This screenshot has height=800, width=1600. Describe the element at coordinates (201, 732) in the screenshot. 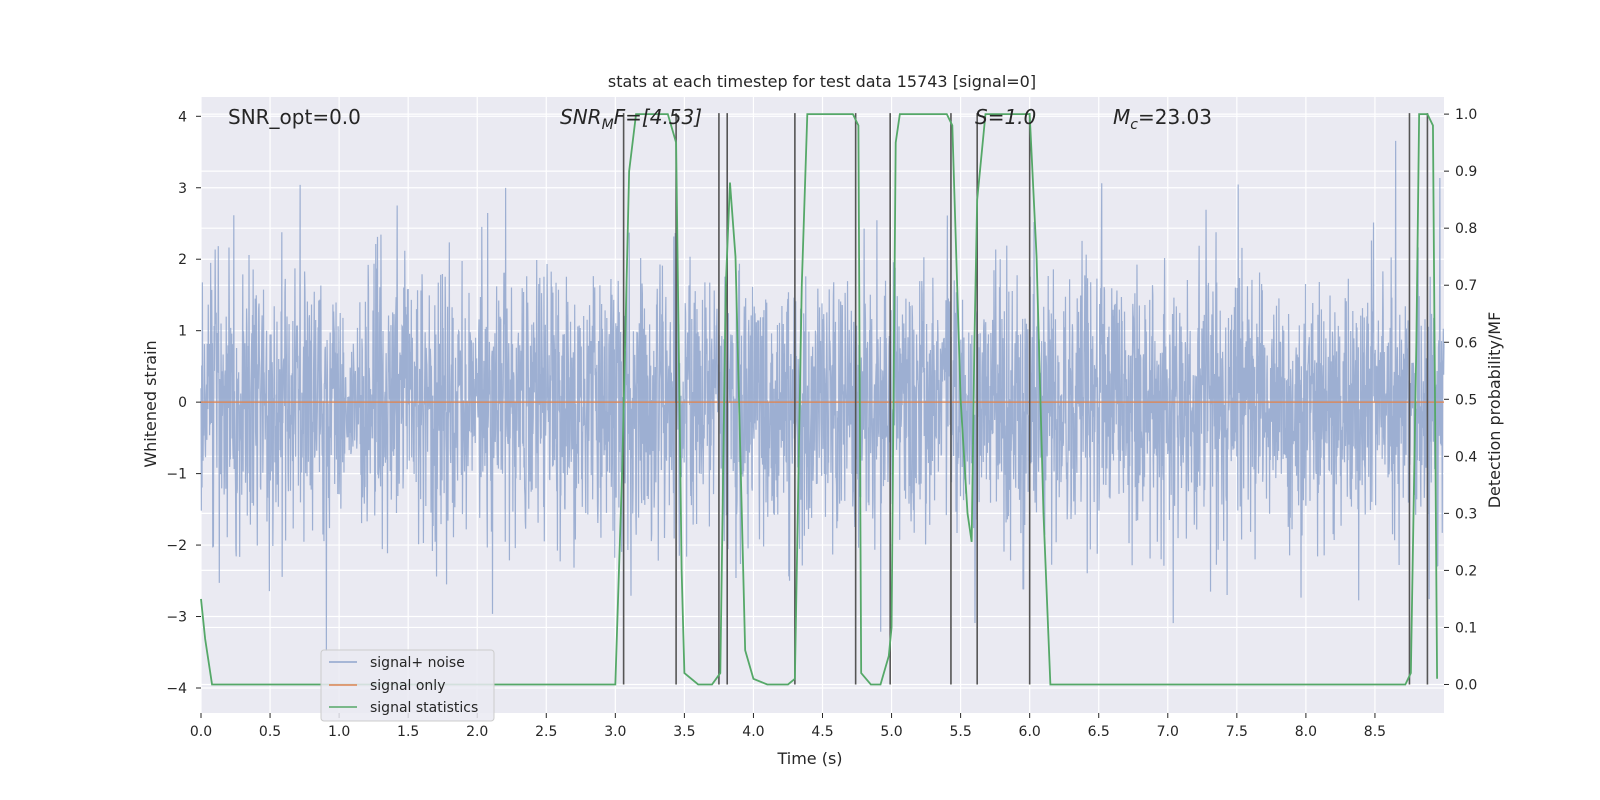

I see `x-tick-label: 0.0` at that location.